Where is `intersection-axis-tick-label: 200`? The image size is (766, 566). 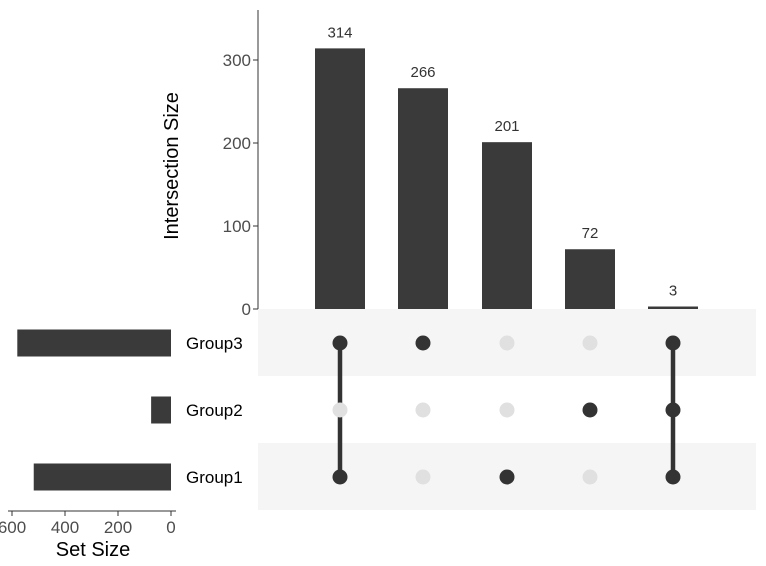
intersection-axis-tick-label: 200 is located at coordinates (237, 143).